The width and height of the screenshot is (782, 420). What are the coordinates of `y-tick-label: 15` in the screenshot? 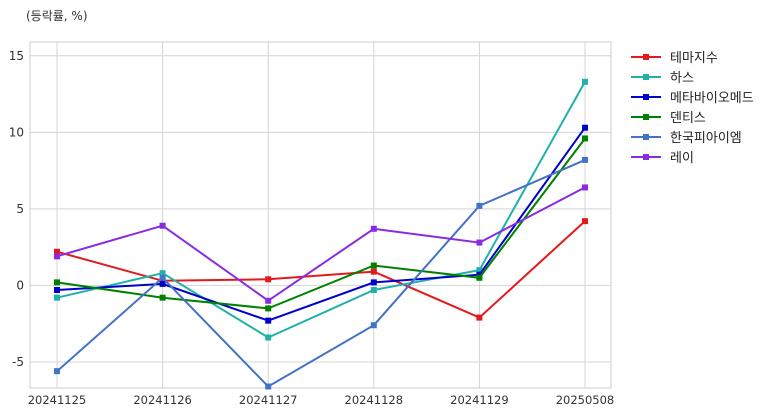 It's located at (16, 56).